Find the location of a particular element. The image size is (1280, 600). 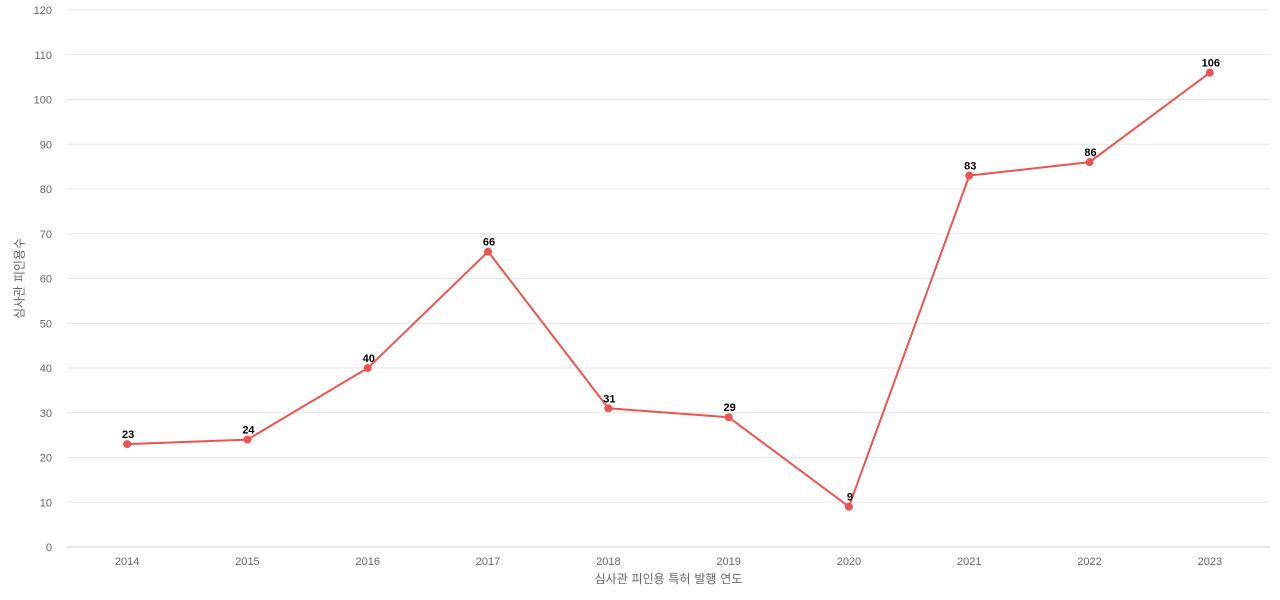

x-tick-label: 2015 is located at coordinates (247, 562).